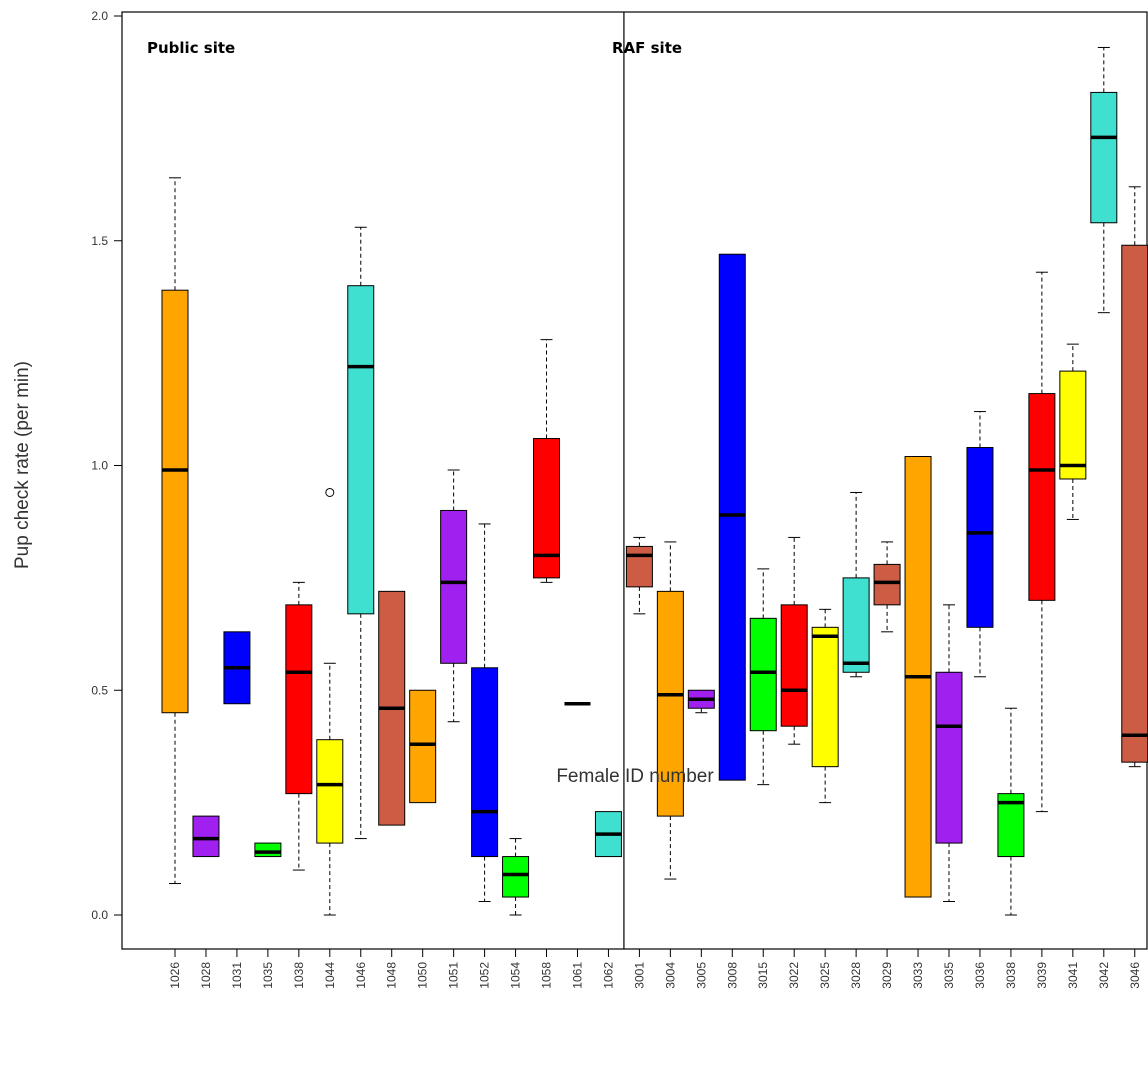  What do you see at coordinates (949, 975) in the screenshot?
I see `x-tick-label: 3035` at bounding box center [949, 975].